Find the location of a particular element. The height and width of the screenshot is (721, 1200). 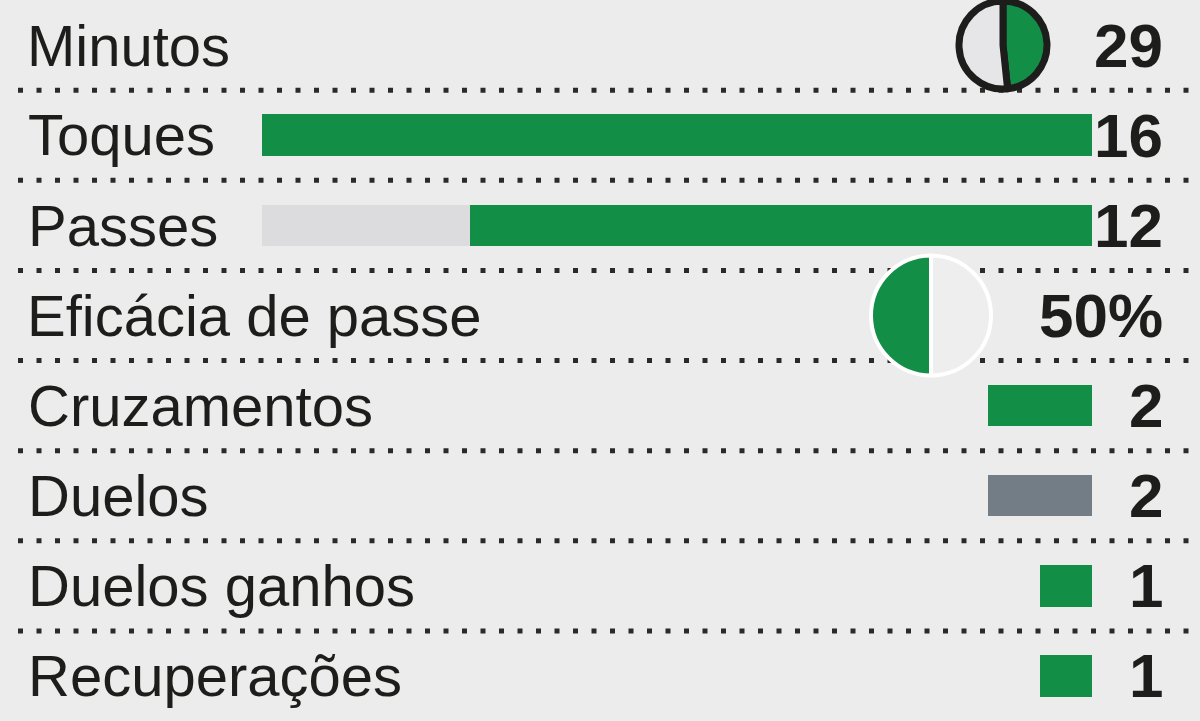

y-tick-label: Cruzamentos is located at coordinates (200, 405).